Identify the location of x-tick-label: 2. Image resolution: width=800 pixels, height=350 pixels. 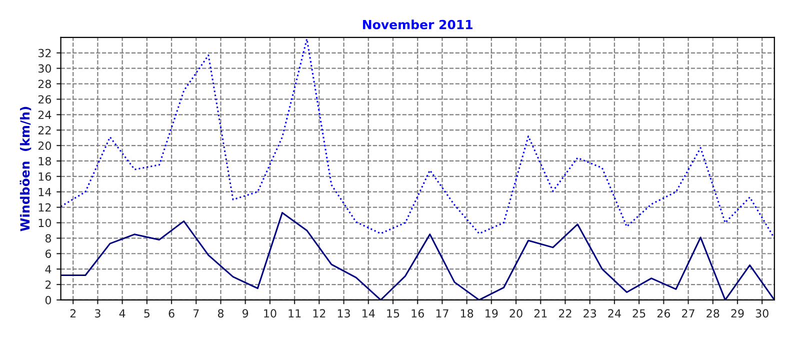
(73, 313).